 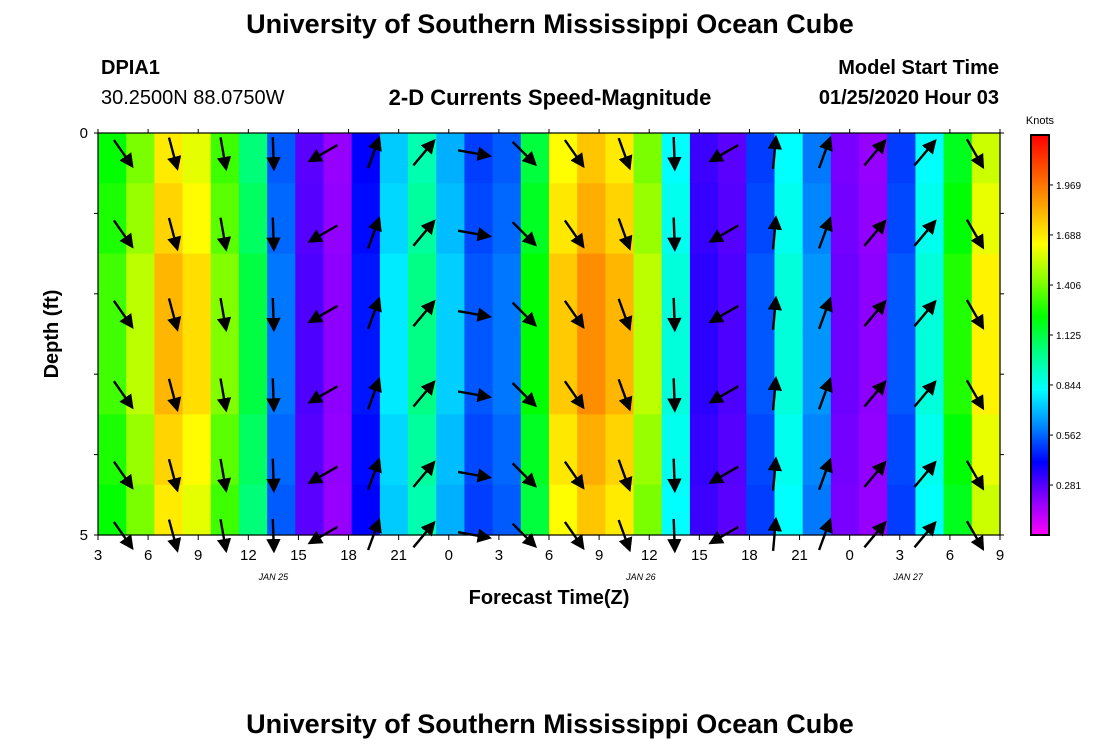 I want to click on x-tick-label: 12, so click(x=248, y=555).